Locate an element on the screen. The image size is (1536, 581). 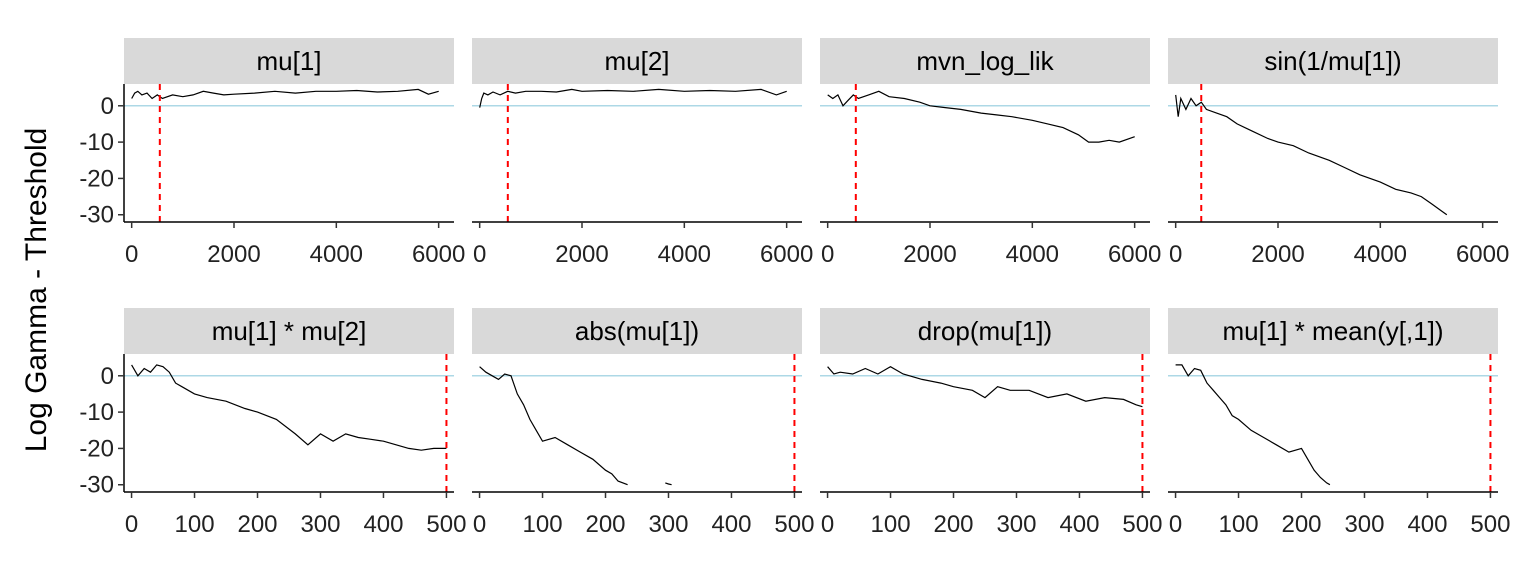
panel-1-0: mu[1] * mu[2] 0 -10 -20 -30 0 100 200 300 400 500 is located at coordinates (272, 423).